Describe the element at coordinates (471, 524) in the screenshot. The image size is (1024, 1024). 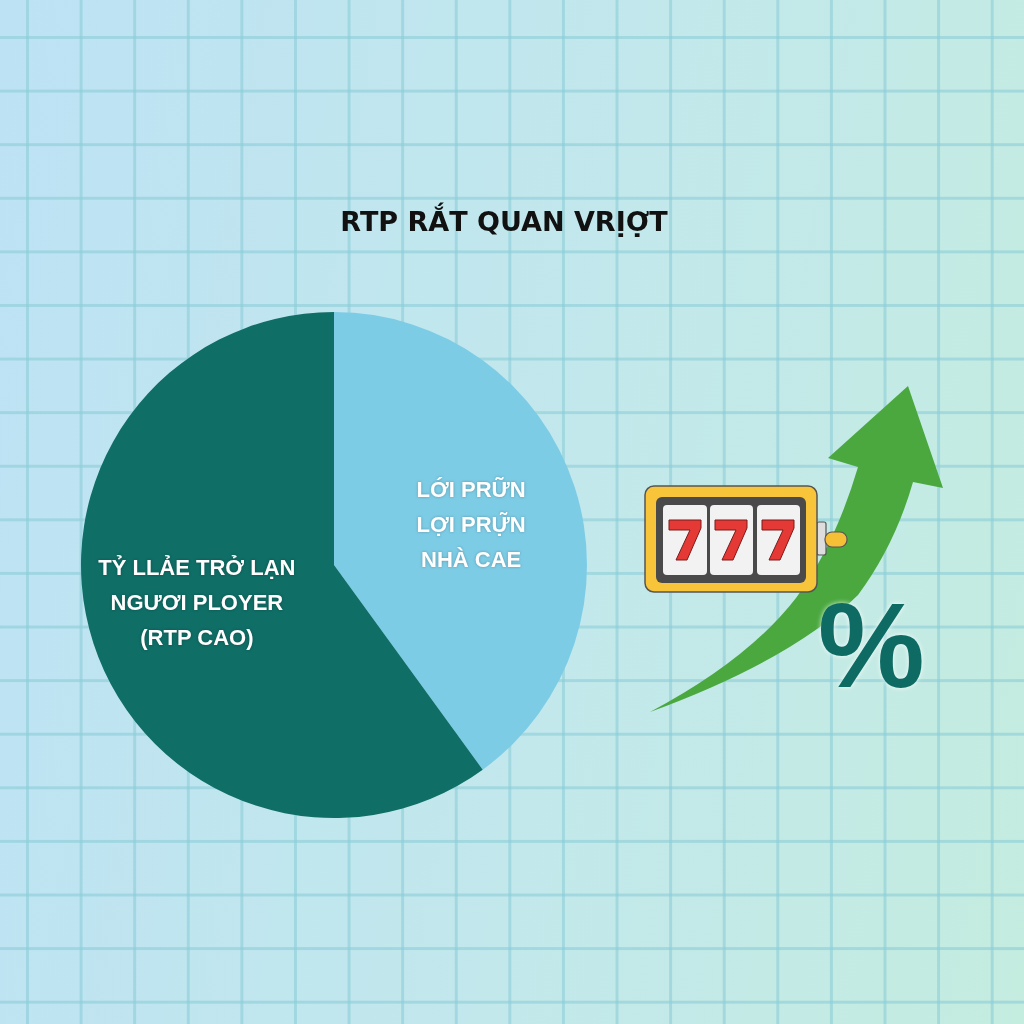
I see `slice-label: LỚI PRỮN LỢI PRỰ̃N NHÀ CAE` at that location.